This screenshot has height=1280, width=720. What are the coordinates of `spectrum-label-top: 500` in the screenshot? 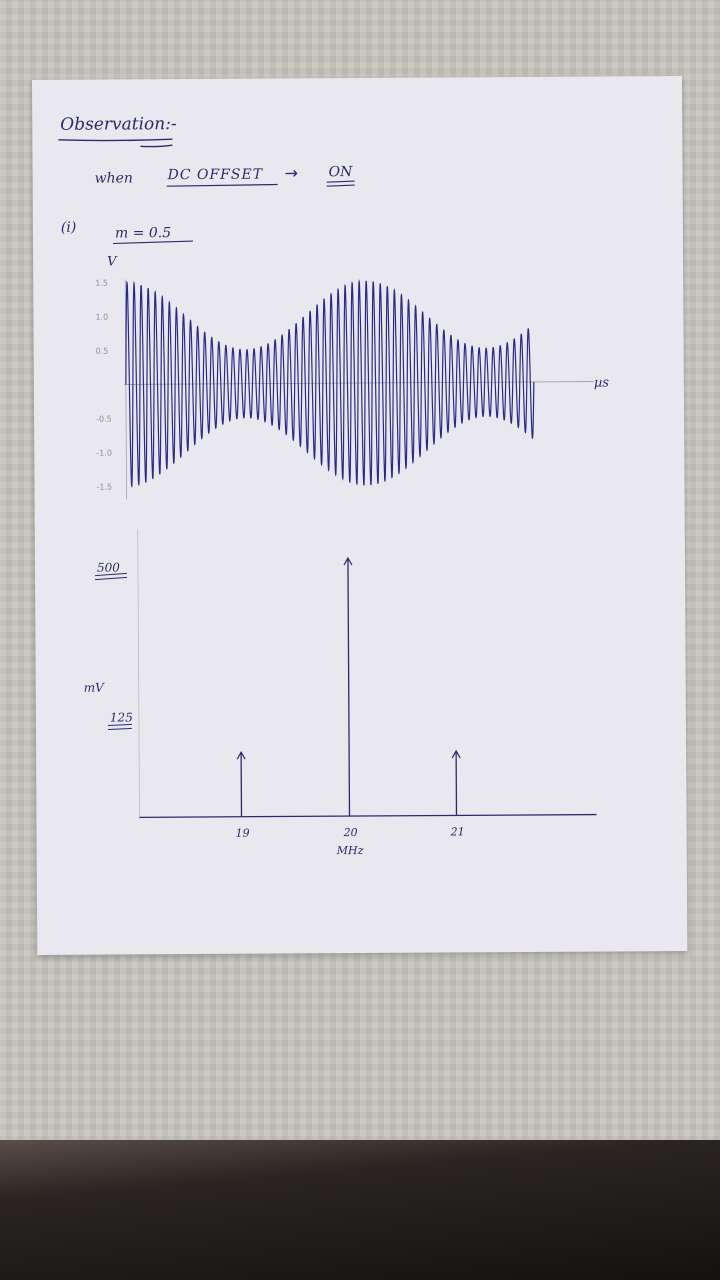 It's located at (108, 567).